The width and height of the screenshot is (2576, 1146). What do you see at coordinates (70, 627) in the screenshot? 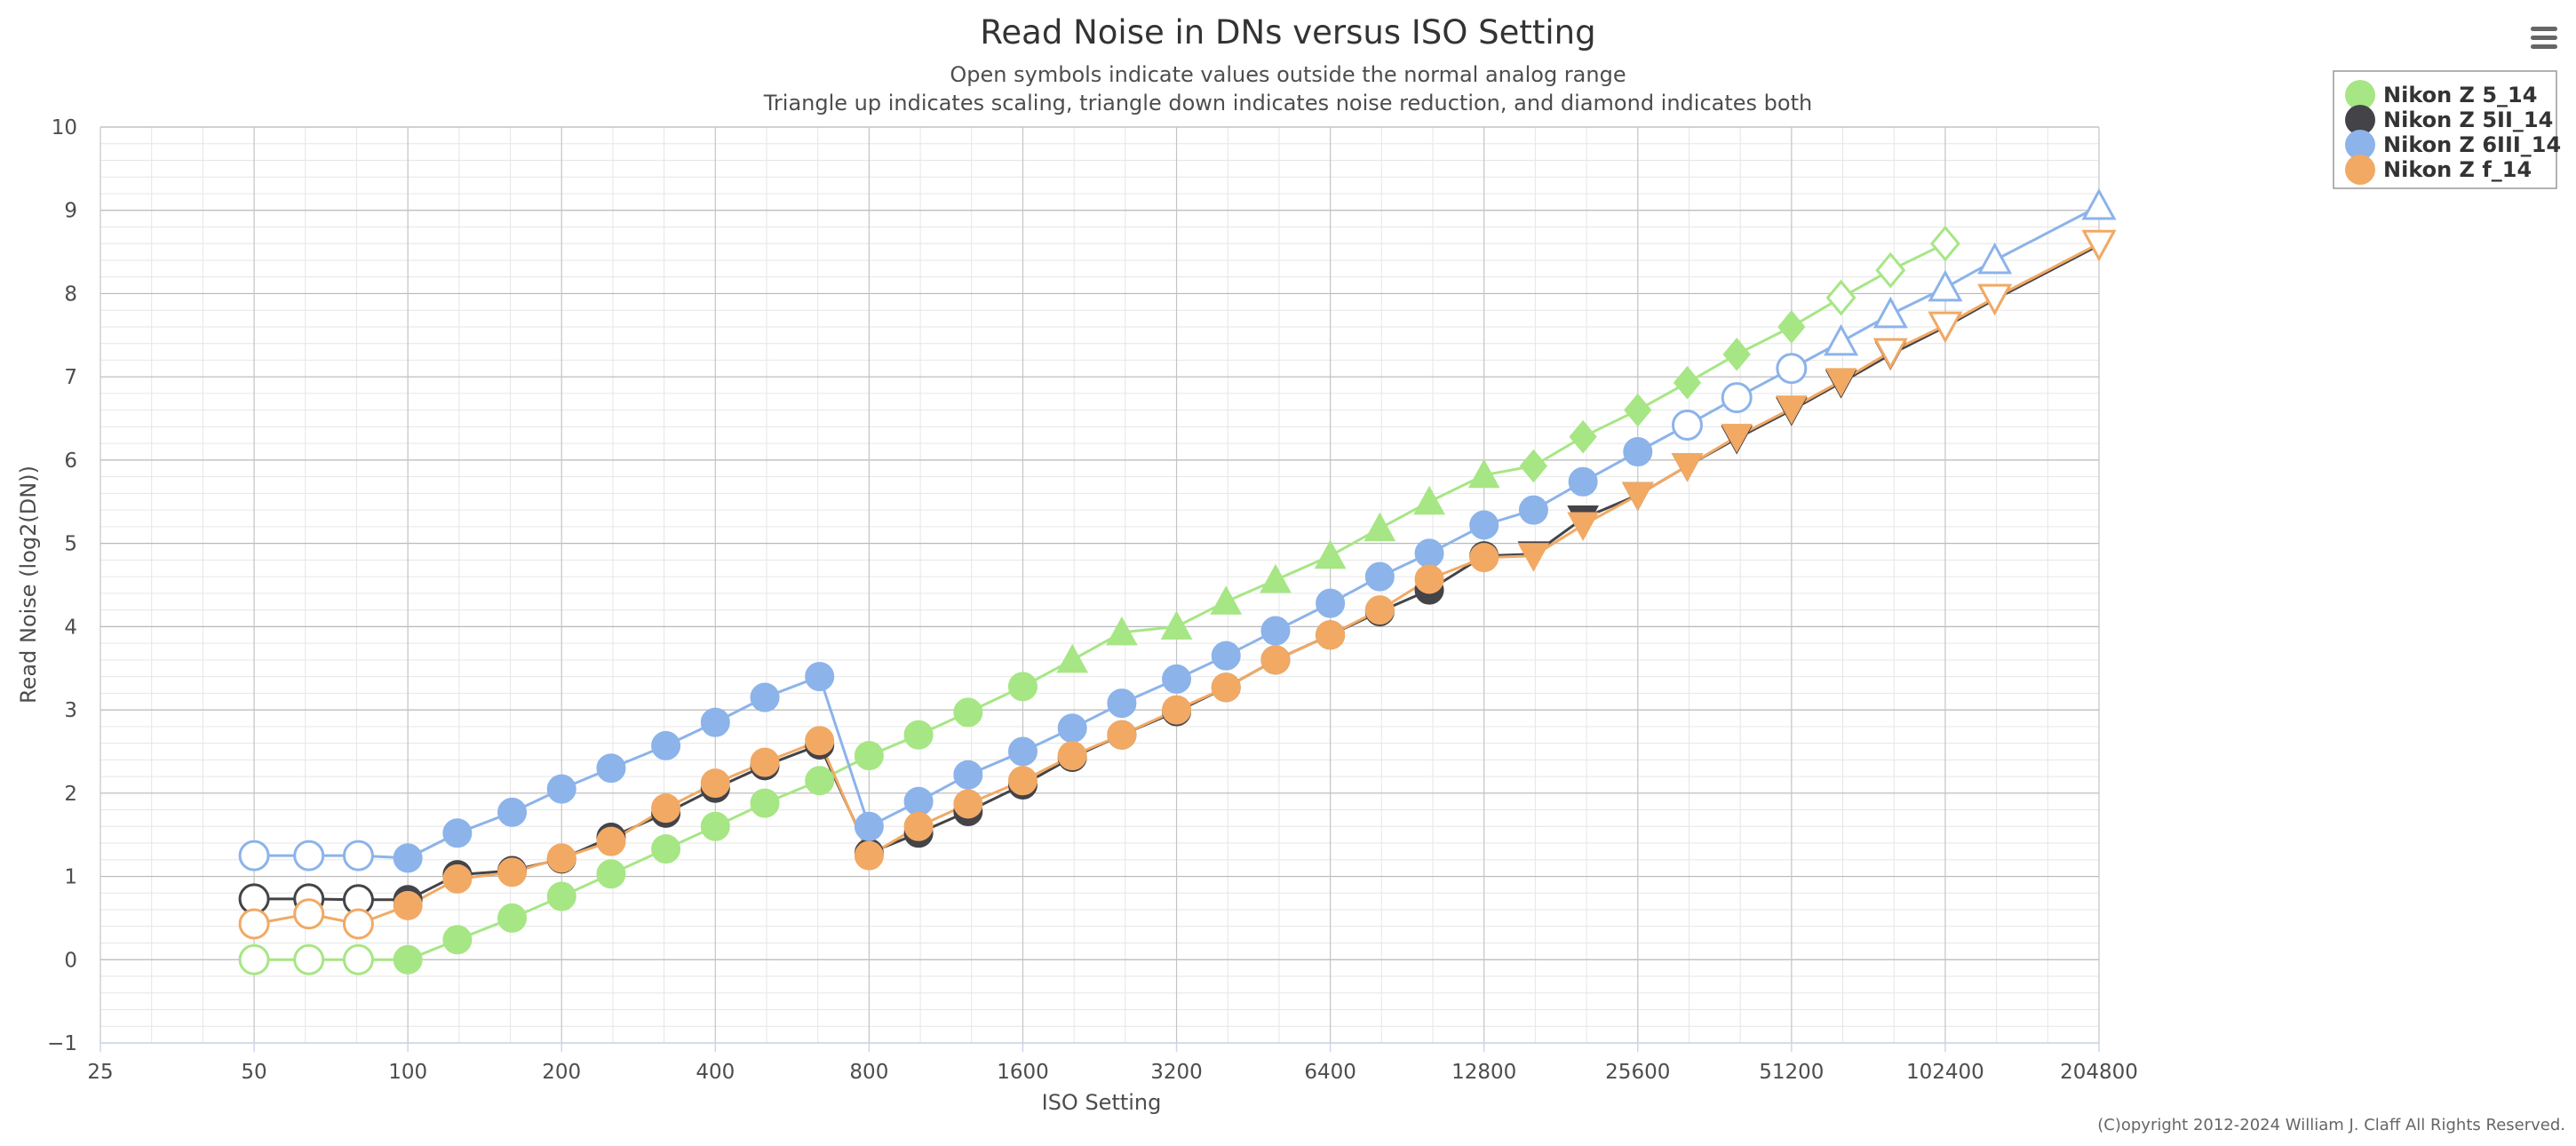
I see `y-tick-label: 4` at bounding box center [70, 627].